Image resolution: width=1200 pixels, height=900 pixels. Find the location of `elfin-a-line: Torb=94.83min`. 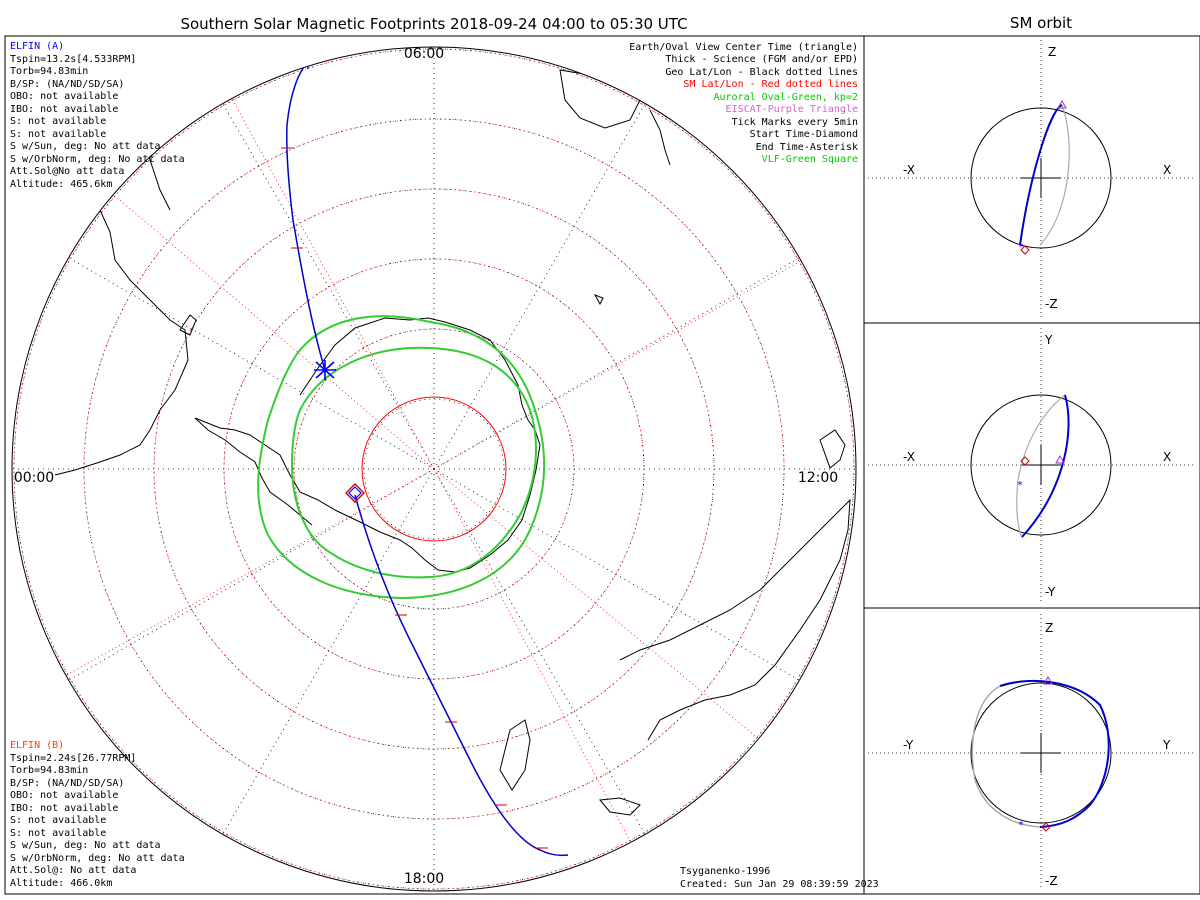

elfin-a-line: Torb=94.83min is located at coordinates (49, 71).